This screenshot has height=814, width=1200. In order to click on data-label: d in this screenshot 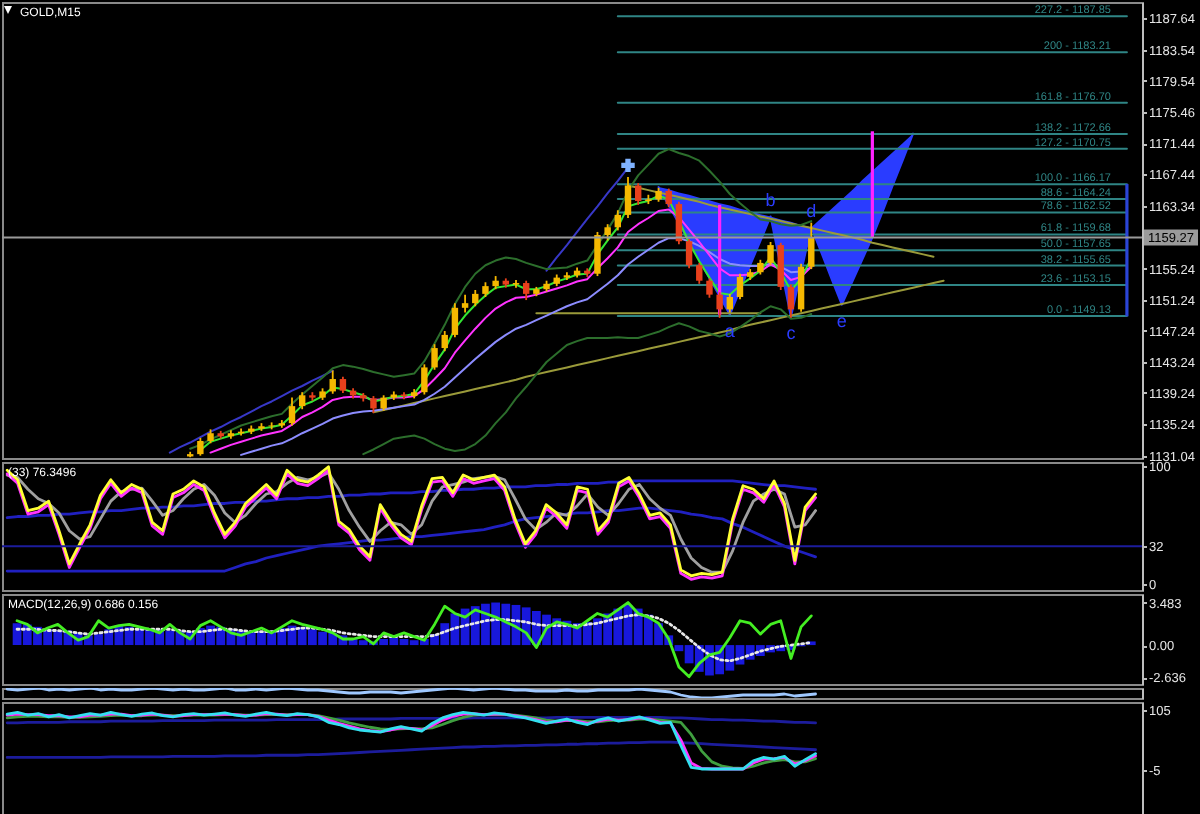, I will do `click(811, 211)`.